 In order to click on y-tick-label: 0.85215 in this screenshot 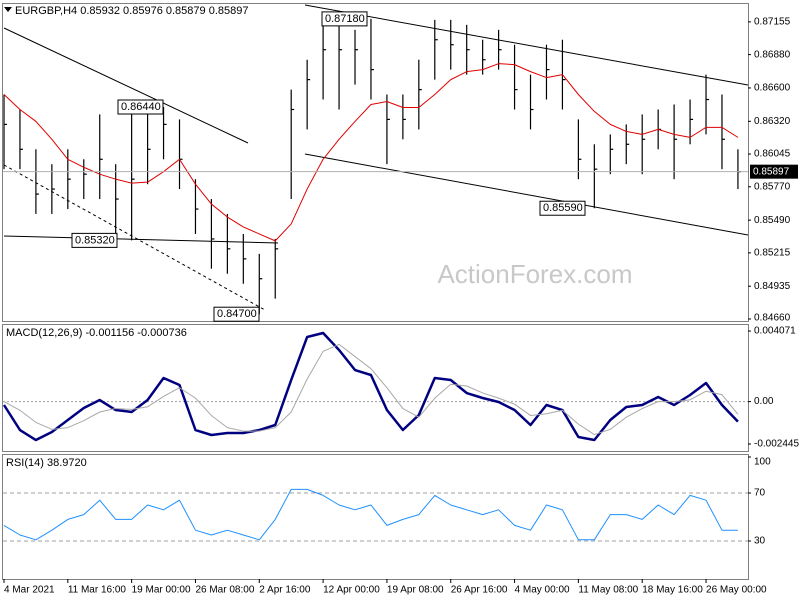, I will do `click(772, 253)`.